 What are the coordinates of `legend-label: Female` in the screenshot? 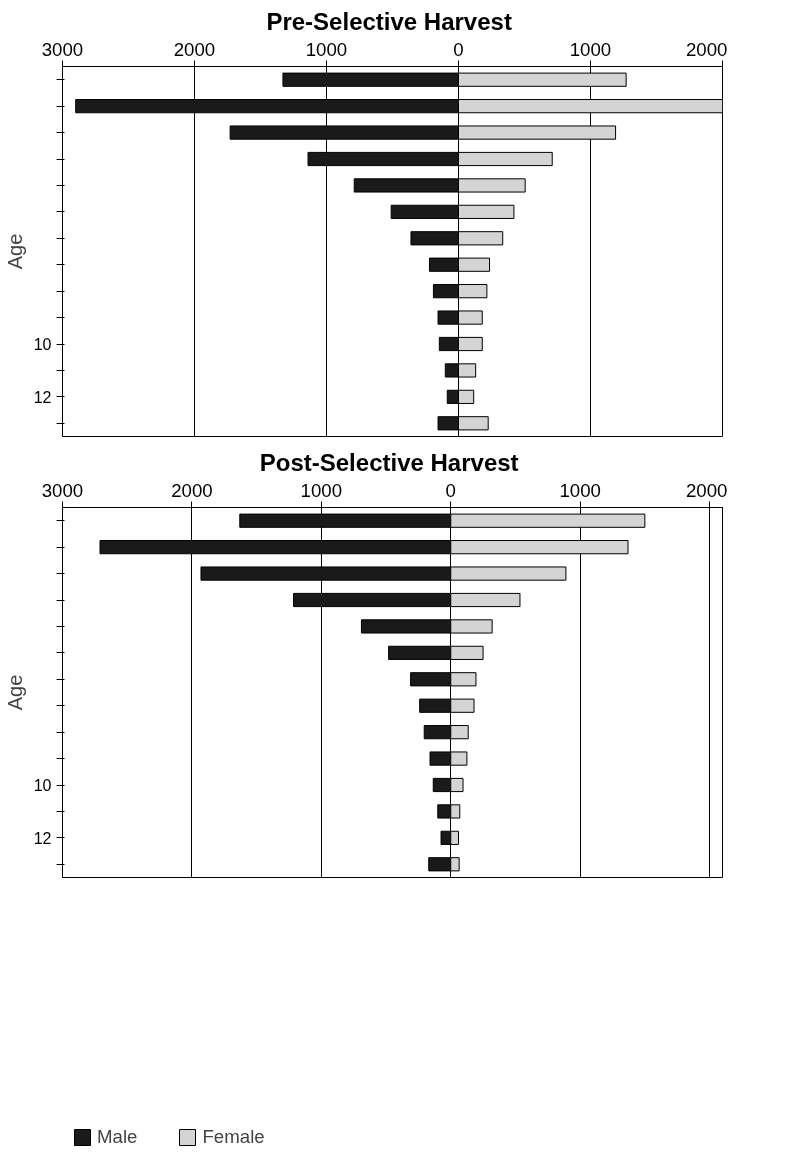 It's located at (233, 1137).